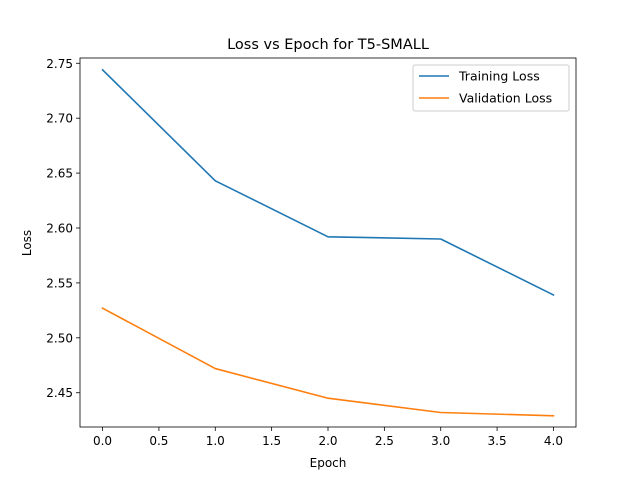 The image size is (640, 480). Describe the element at coordinates (327, 441) in the screenshot. I see `x-tick-label: 2.0` at that location.